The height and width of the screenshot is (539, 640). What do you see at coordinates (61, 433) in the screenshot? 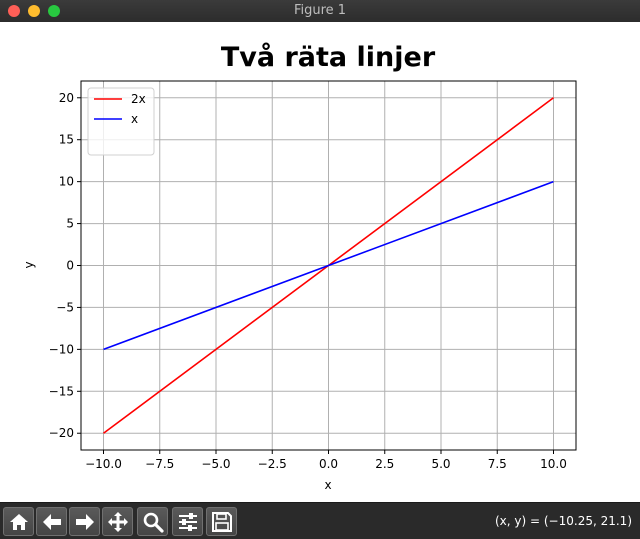
I see `y-tick-label: −20` at bounding box center [61, 433].